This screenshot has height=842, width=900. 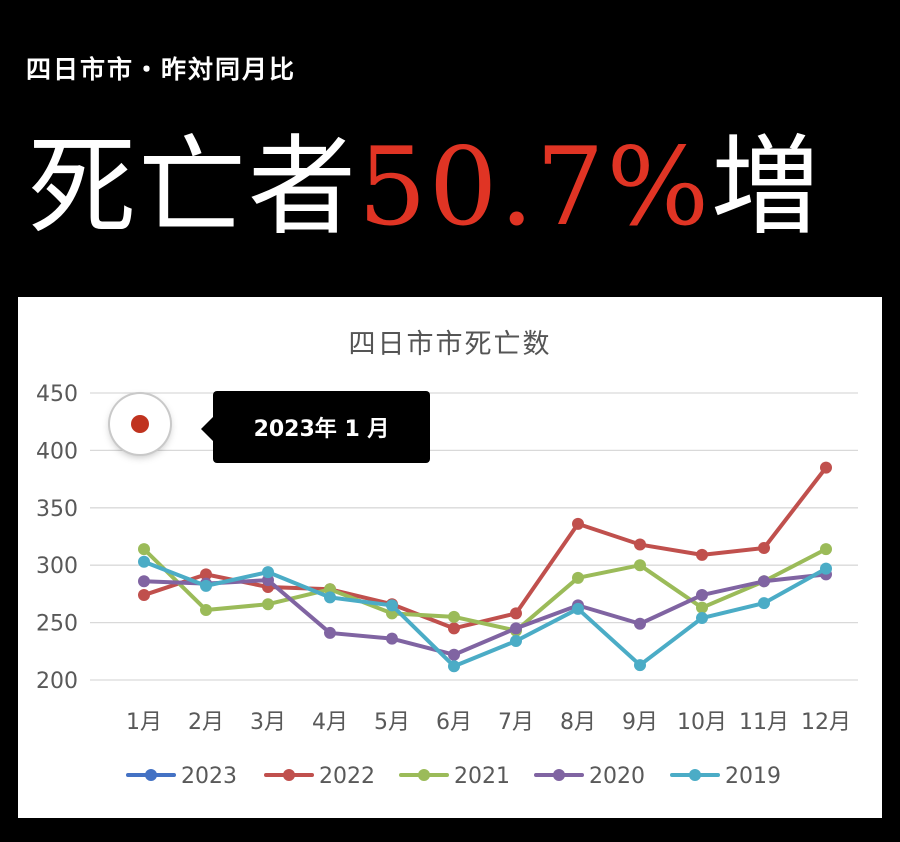 I want to click on legend-marker-2019, so click(x=695, y=775).